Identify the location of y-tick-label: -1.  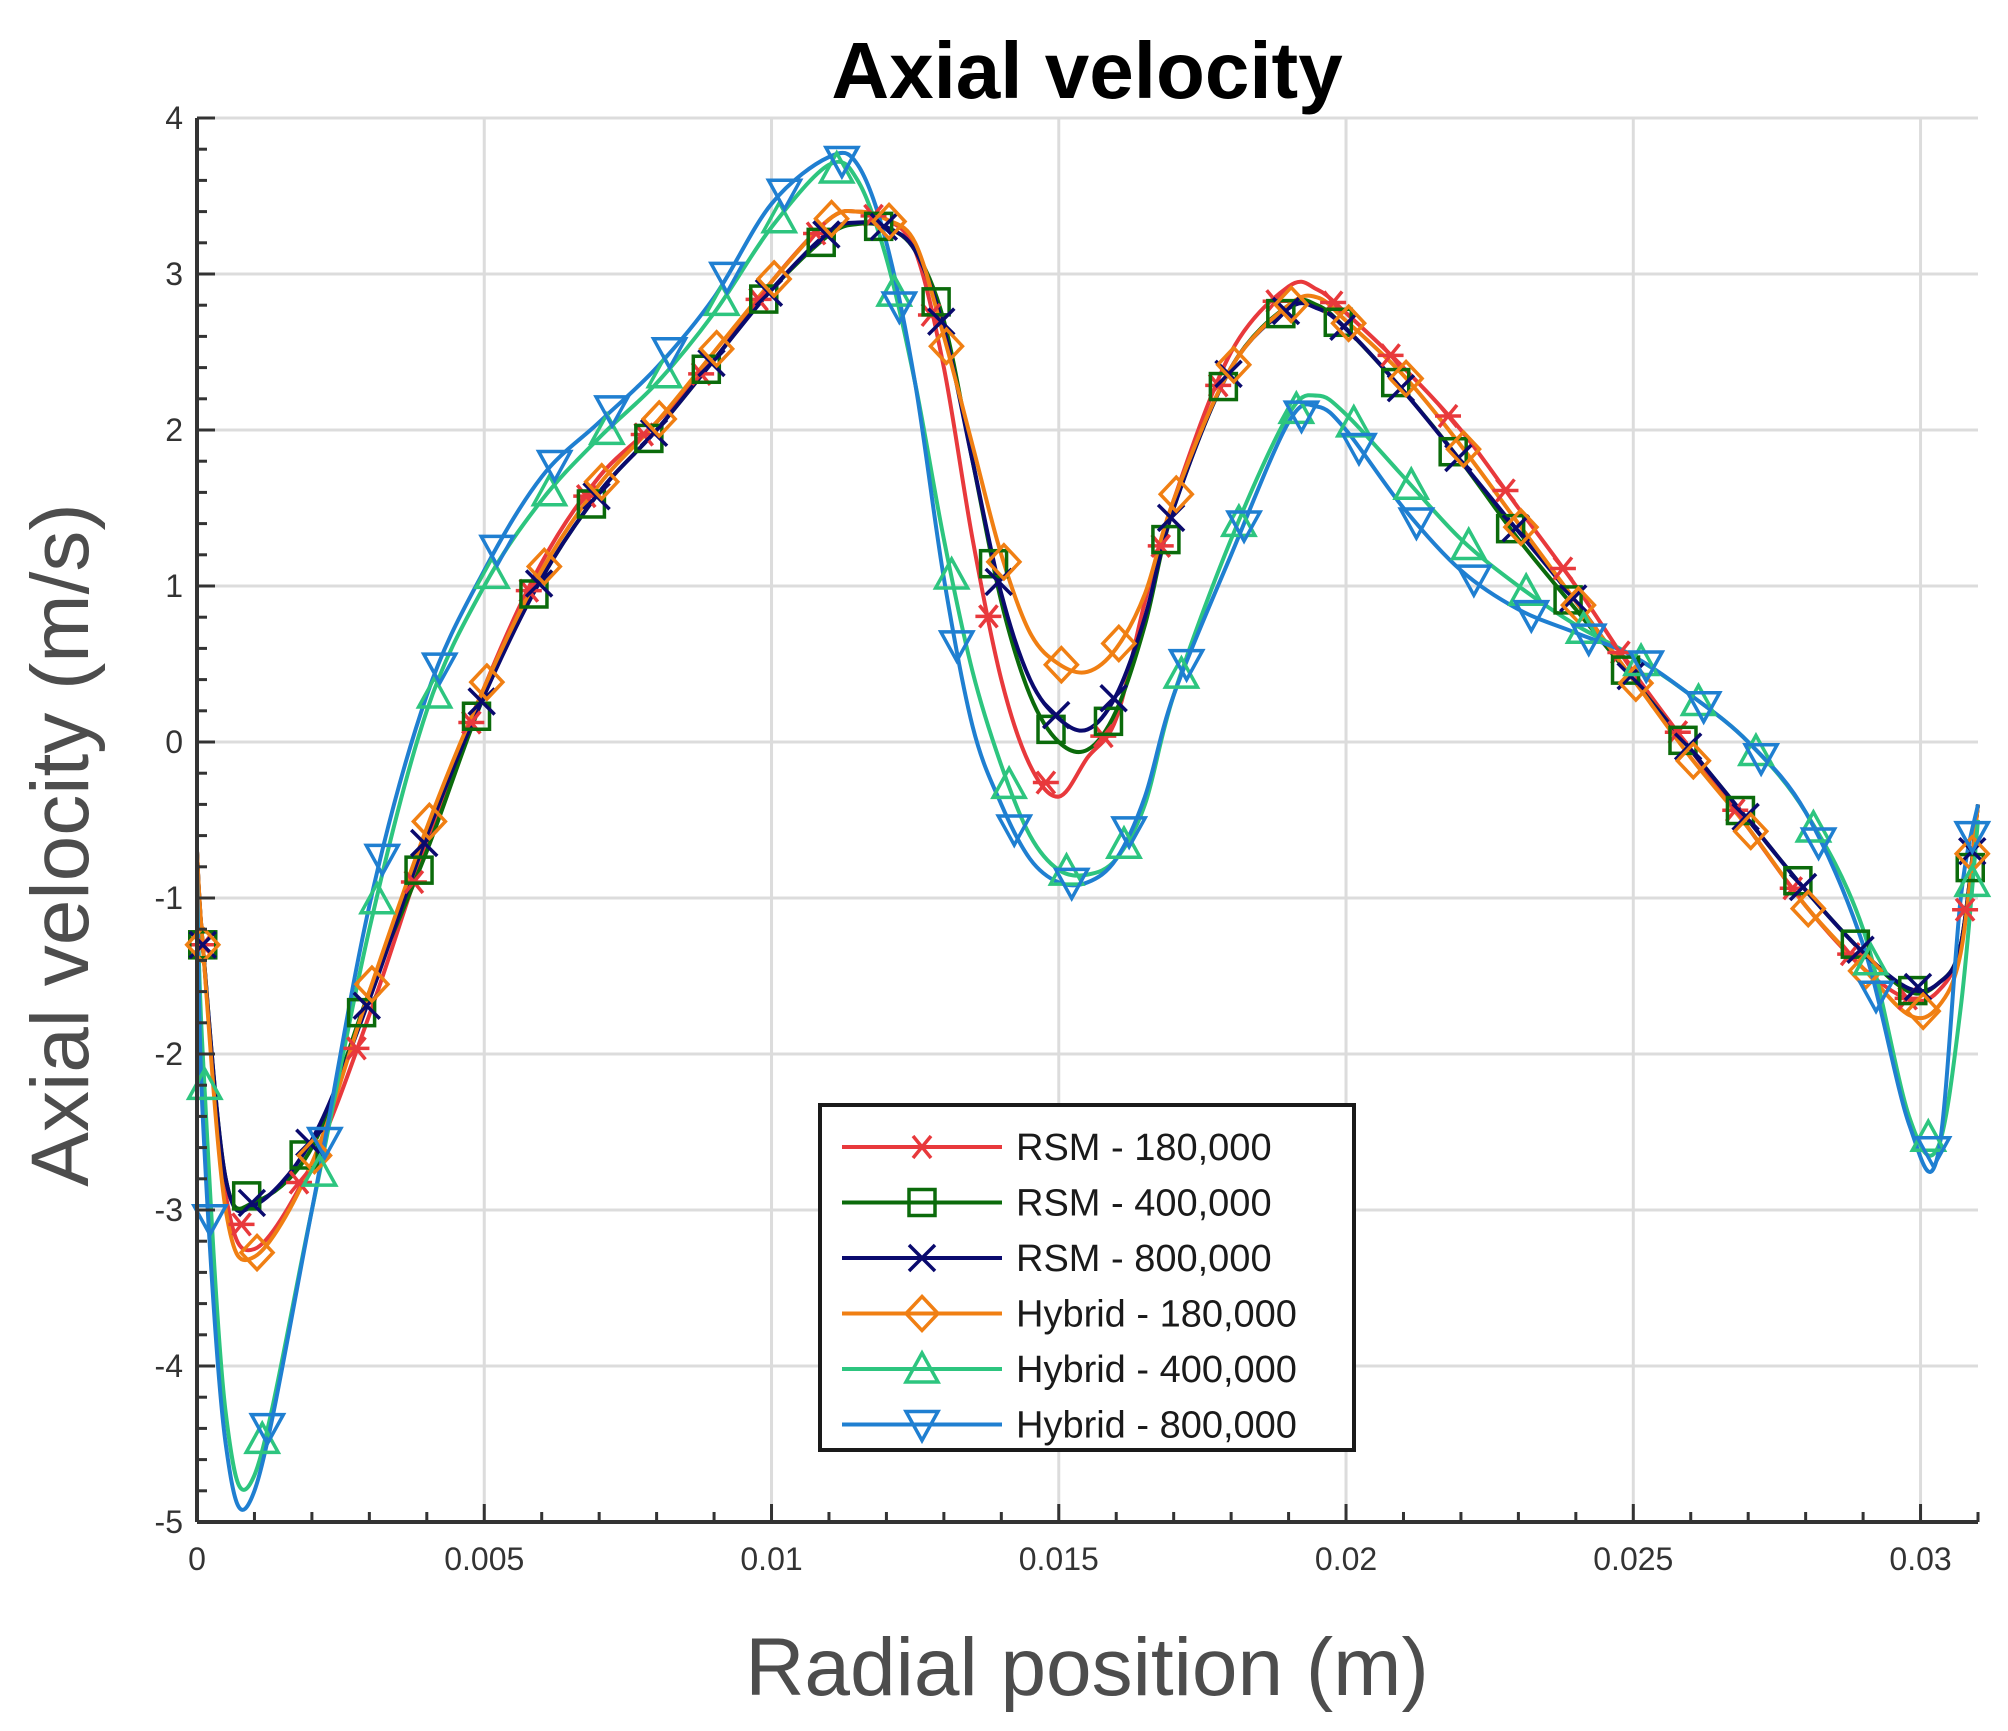
(169, 898).